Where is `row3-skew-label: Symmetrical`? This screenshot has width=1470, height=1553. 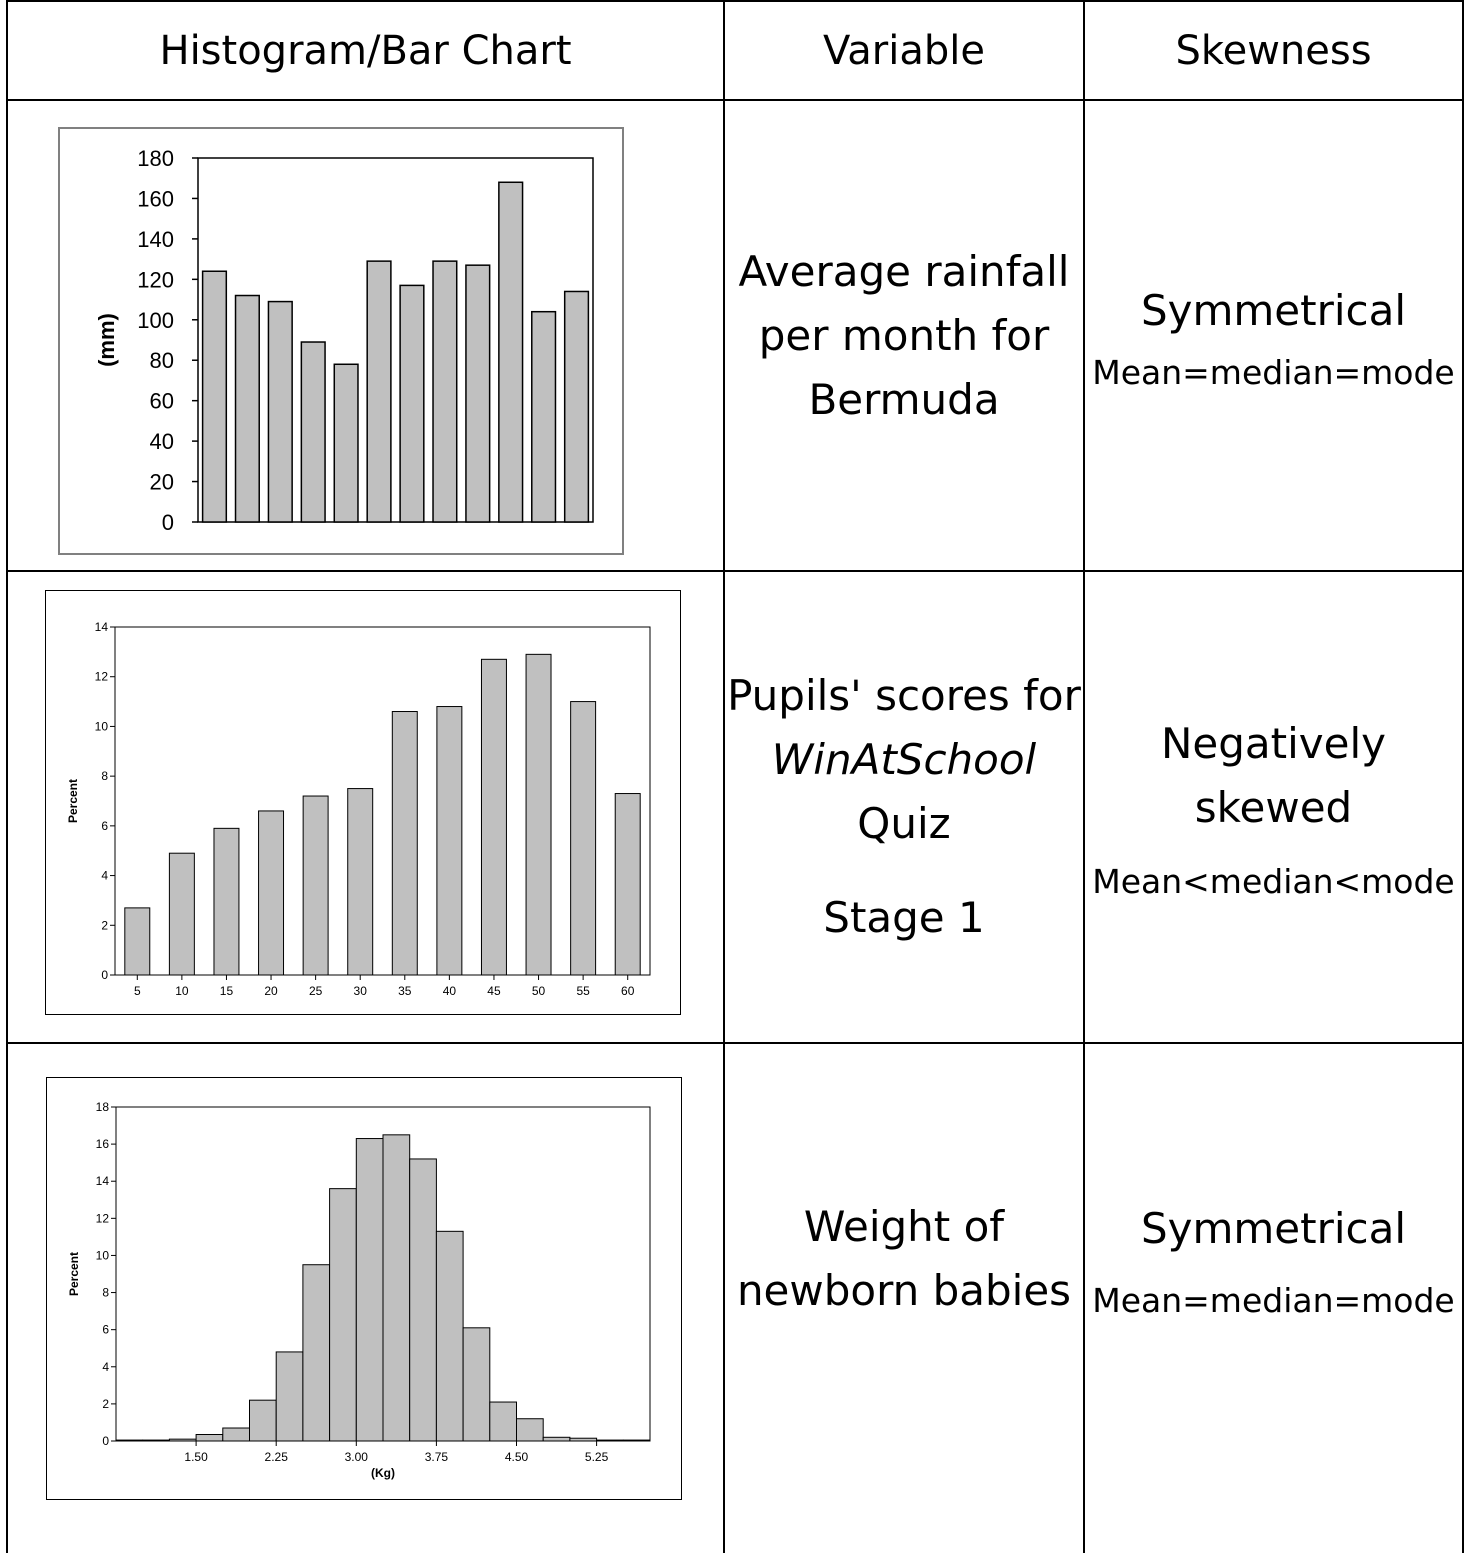
row3-skew-label: Symmetrical is located at coordinates (1273, 1228).